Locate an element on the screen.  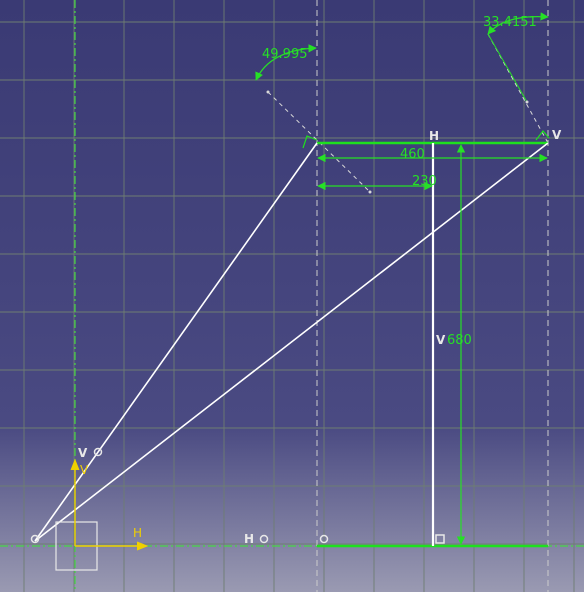
width-dimension-label: 460 is located at coordinates (412, 154).